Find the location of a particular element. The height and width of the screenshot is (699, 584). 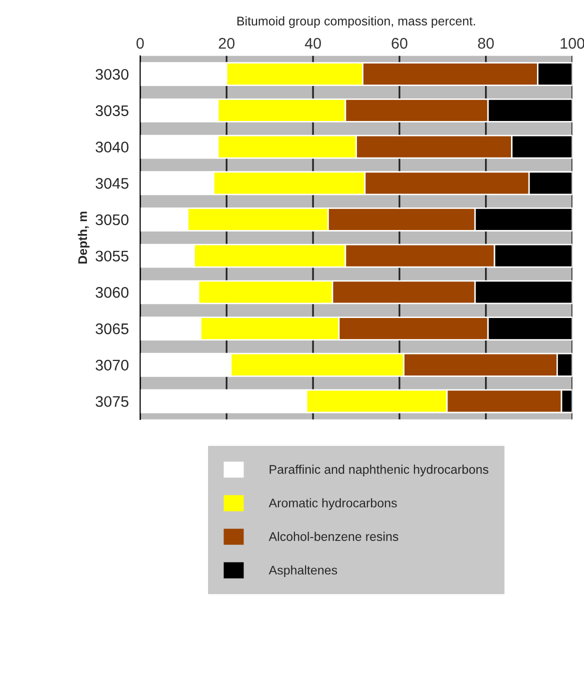

y-tick-label: 3075 is located at coordinates (112, 401).